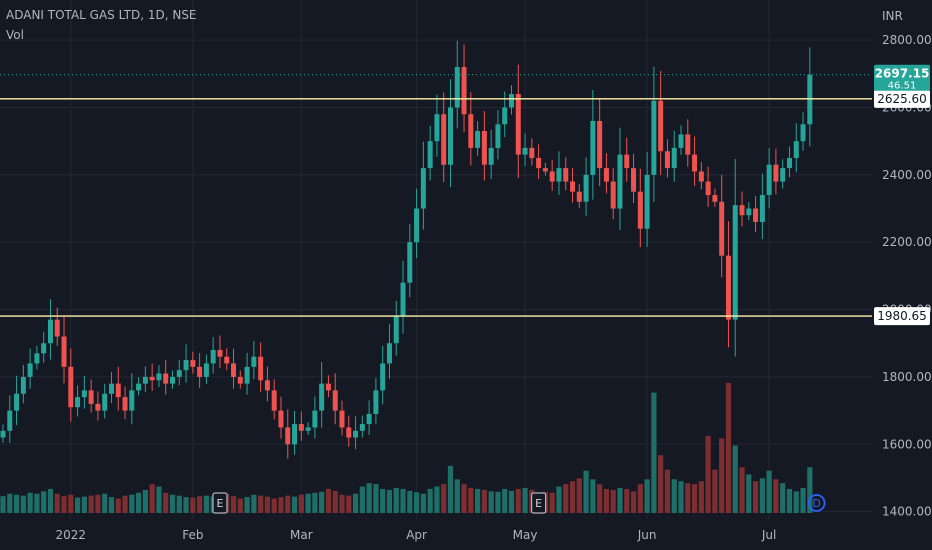 Image resolution: width=932 pixels, height=550 pixels. What do you see at coordinates (907, 444) in the screenshot?
I see `y-tick-label: 1600.00` at bounding box center [907, 444].